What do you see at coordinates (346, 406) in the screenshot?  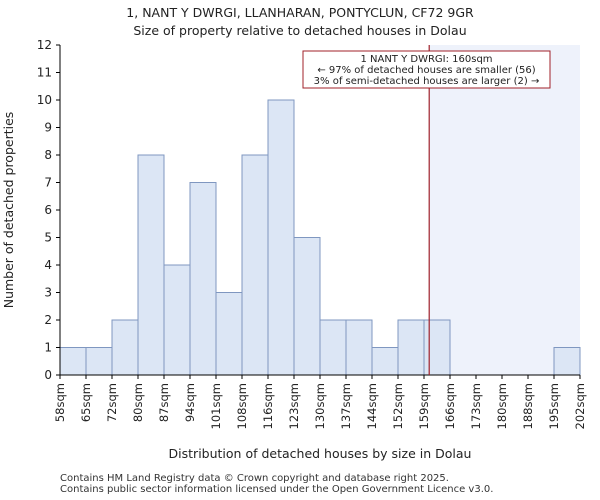 I see `x-tick-label: 137sqm` at bounding box center [346, 406].